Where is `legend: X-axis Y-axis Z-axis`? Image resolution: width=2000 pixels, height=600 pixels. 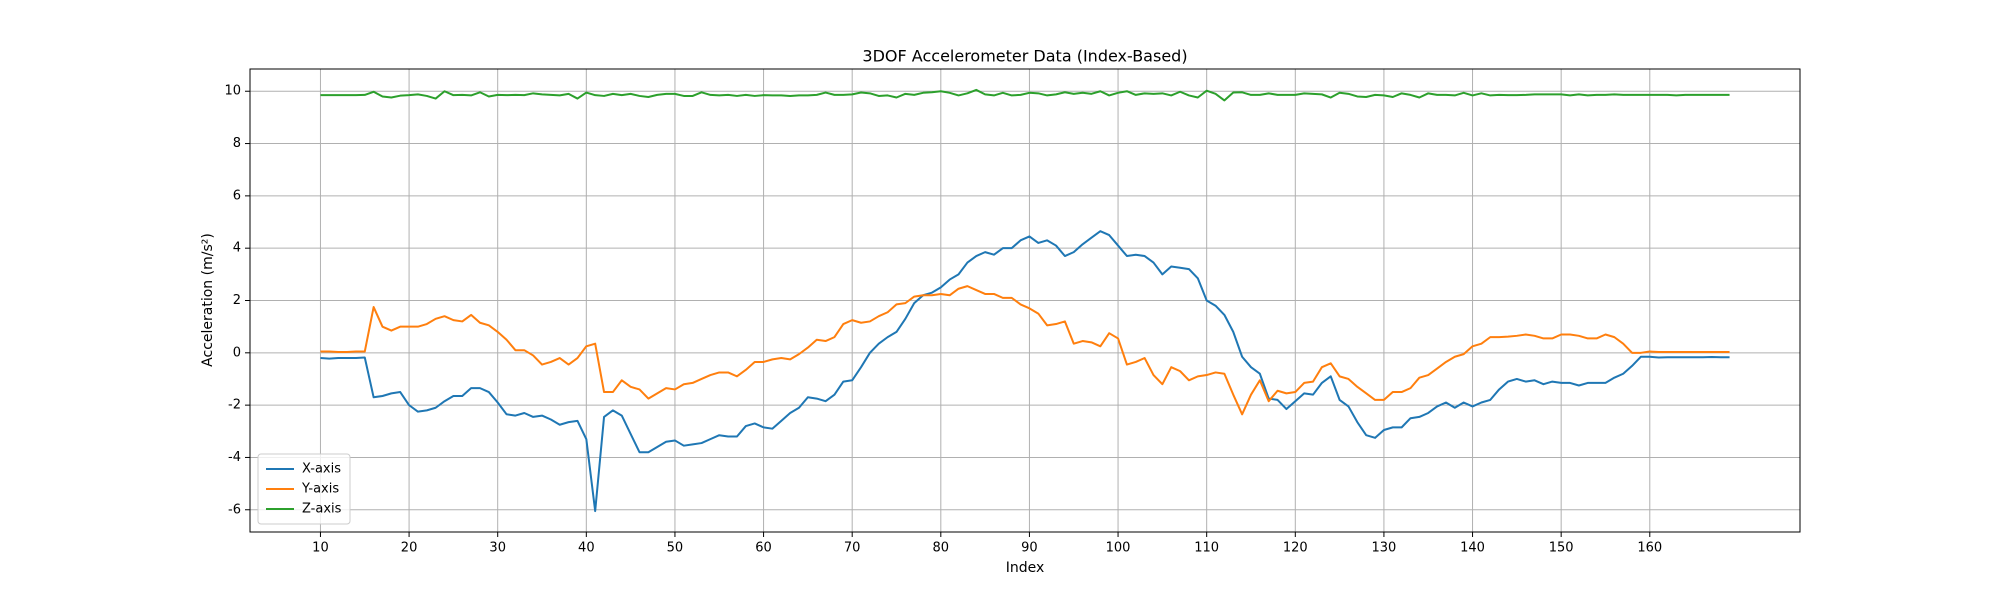
legend: X-axis Y-axis Z-axis is located at coordinates (304, 489).